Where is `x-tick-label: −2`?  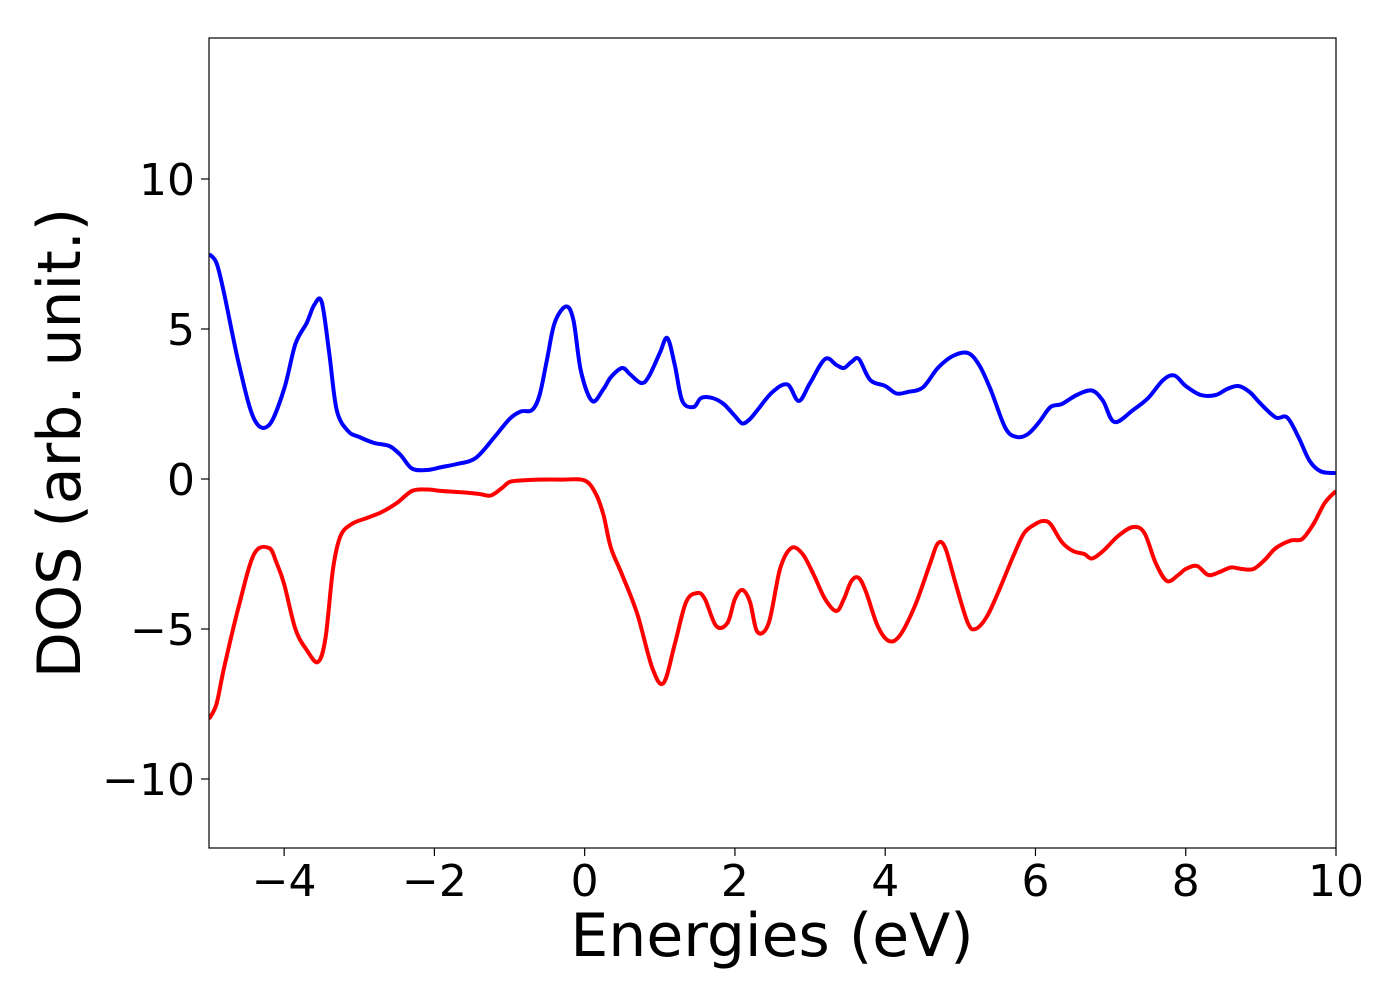 x-tick-label: −2 is located at coordinates (434, 881).